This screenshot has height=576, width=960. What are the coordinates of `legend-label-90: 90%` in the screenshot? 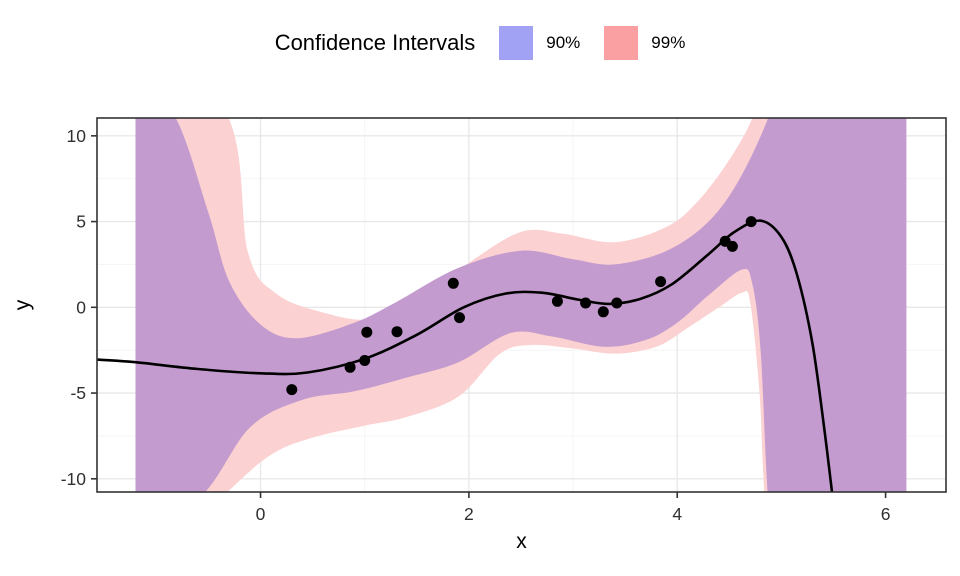 It's located at (563, 42).